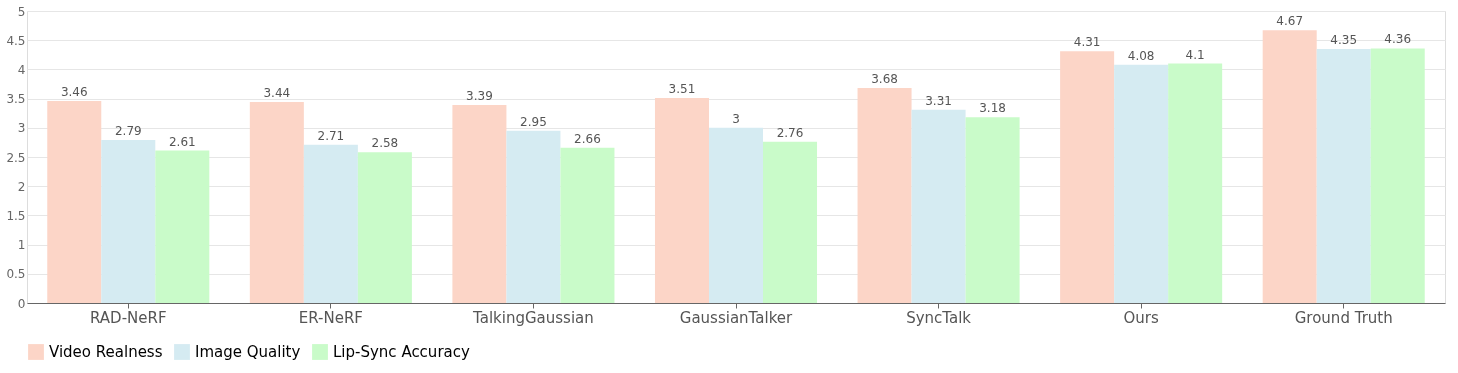 Image resolution: width=1458 pixels, height=373 pixels. I want to click on data-label: 2.76, so click(790, 132).